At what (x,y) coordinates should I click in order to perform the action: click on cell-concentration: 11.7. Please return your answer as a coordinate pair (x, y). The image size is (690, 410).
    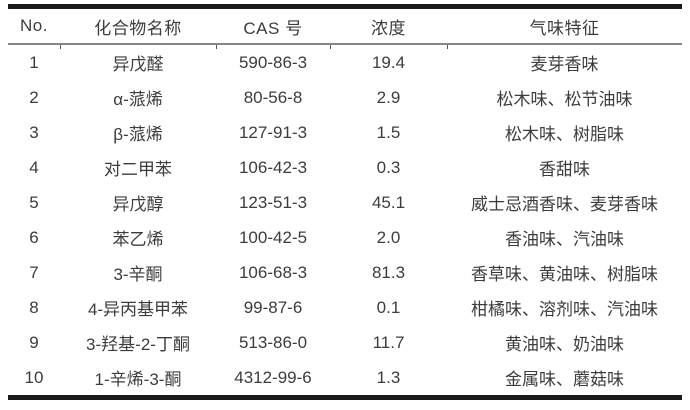
    Looking at the image, I should click on (388, 342).